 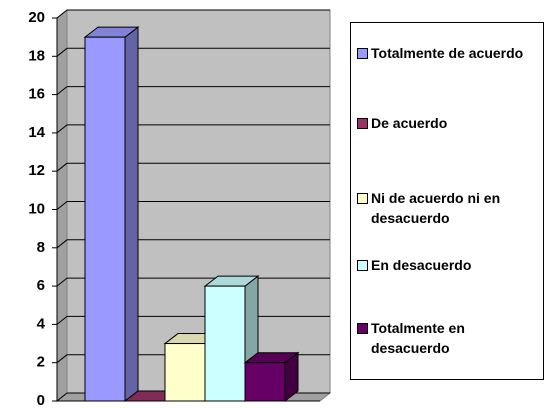 I want to click on y-tick-label: 16, so click(x=36, y=94).